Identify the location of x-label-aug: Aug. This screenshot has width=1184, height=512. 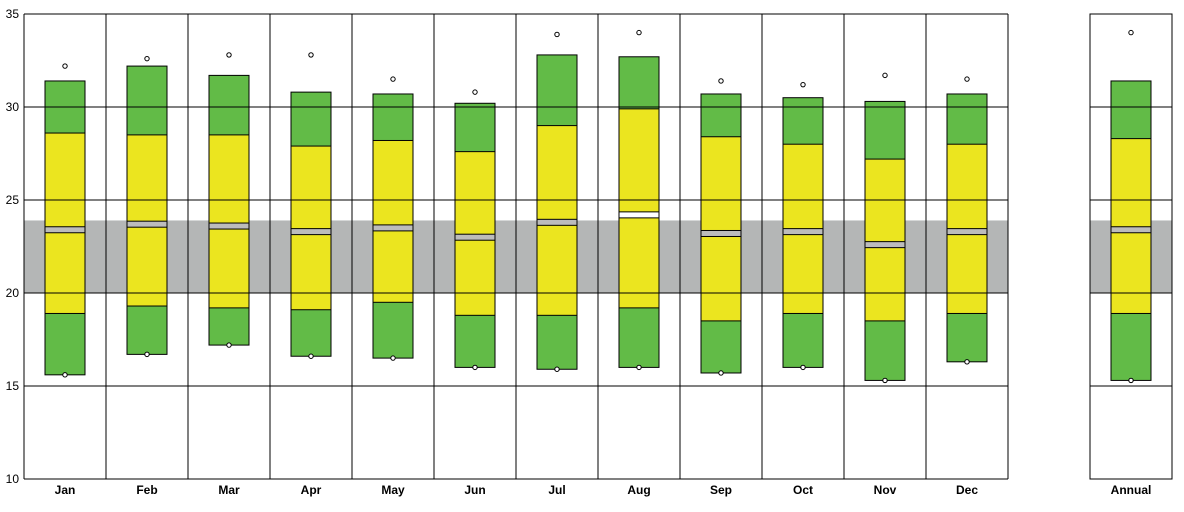
(638, 490).